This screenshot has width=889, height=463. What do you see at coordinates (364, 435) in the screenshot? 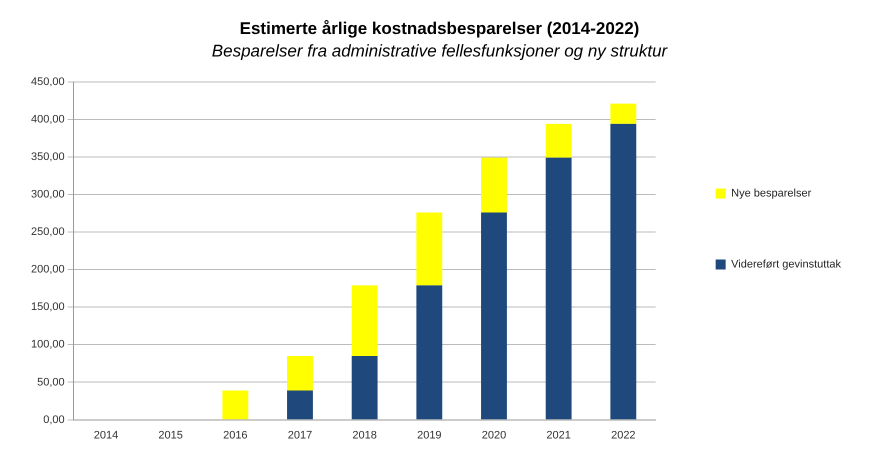
I see `x-tick-label: 2018` at bounding box center [364, 435].